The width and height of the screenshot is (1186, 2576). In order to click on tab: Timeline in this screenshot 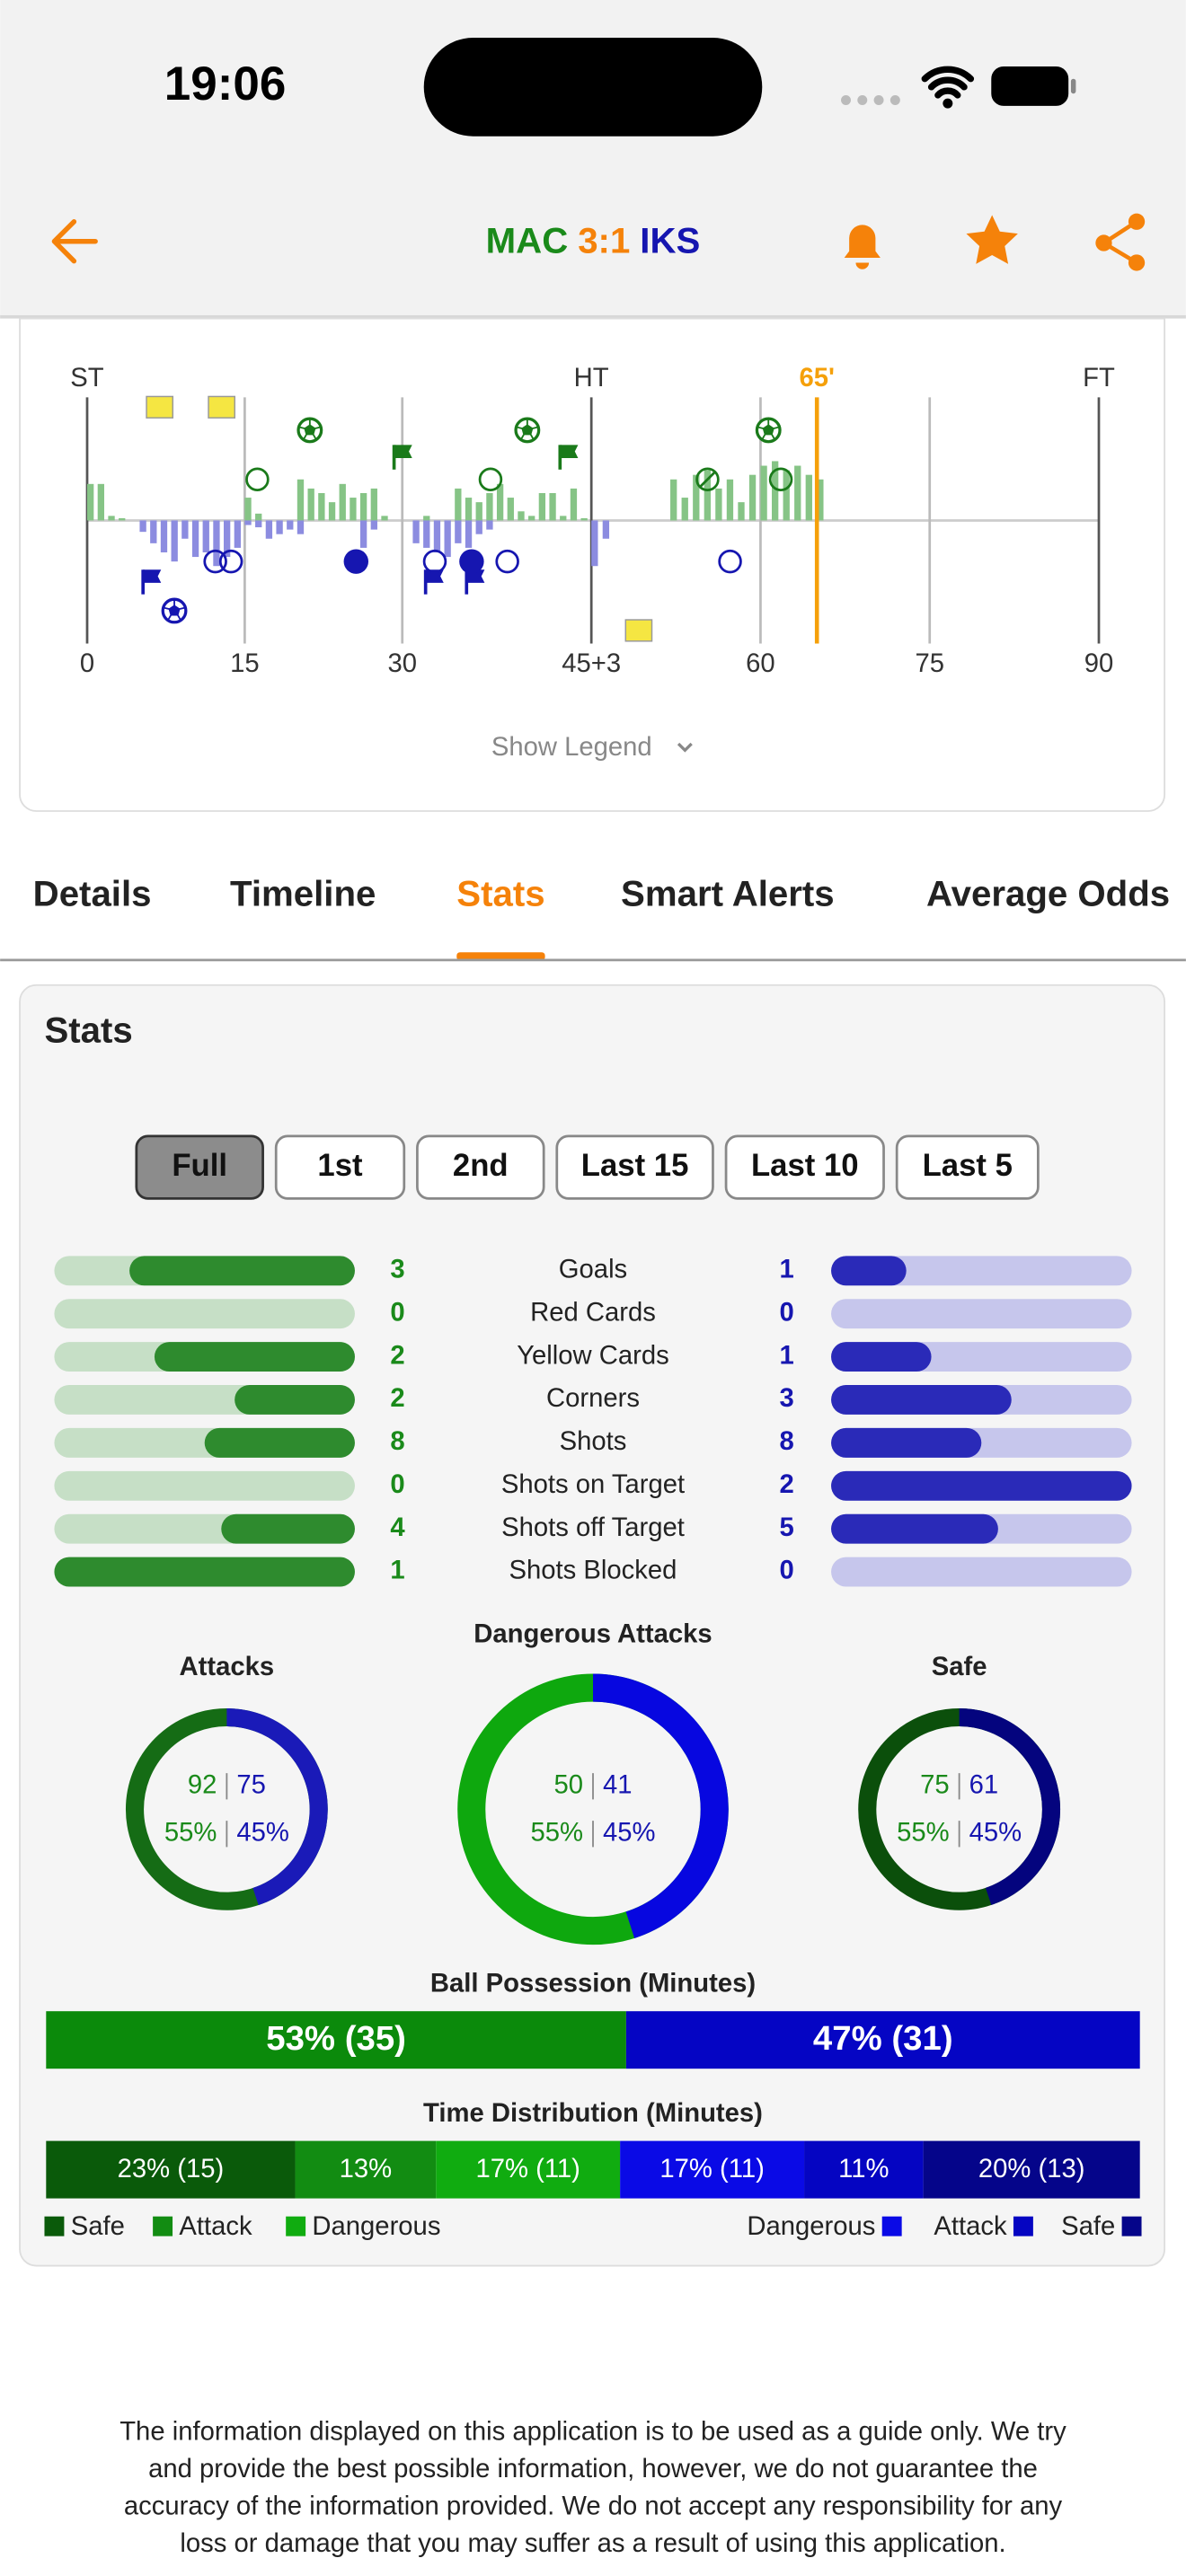, I will do `click(303, 894)`.